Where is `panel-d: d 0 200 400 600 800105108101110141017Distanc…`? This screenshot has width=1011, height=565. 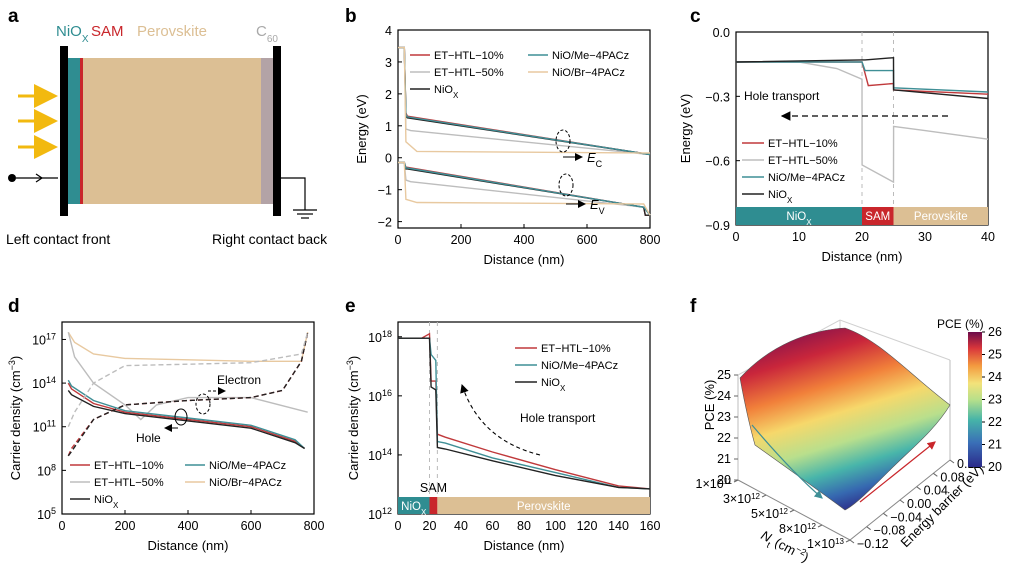 panel-d: d 0 200 400 600 800105108101110141017Distanc… is located at coordinates (165, 424).